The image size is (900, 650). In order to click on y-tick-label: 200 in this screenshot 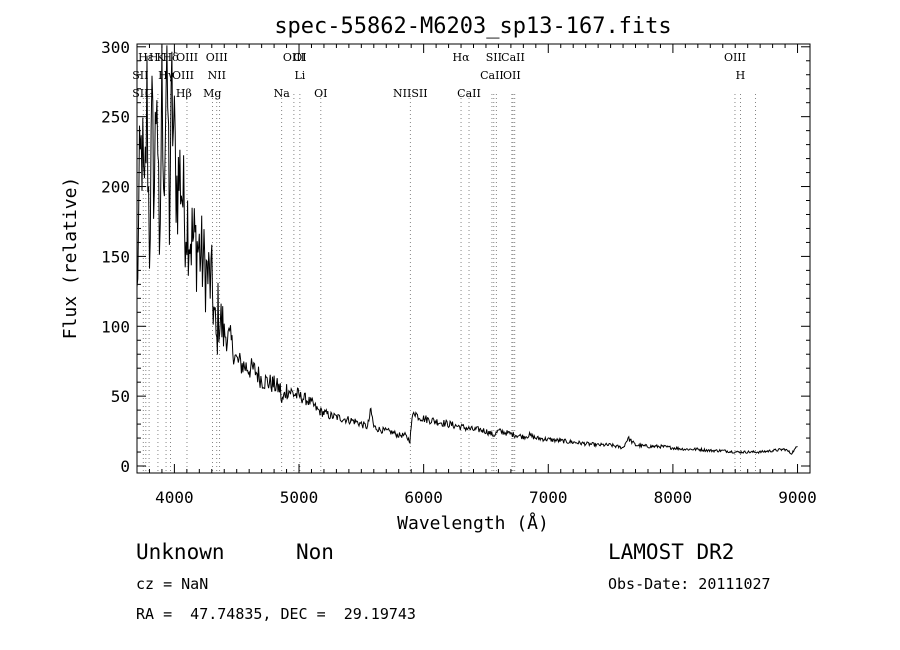, I will do `click(115, 187)`.